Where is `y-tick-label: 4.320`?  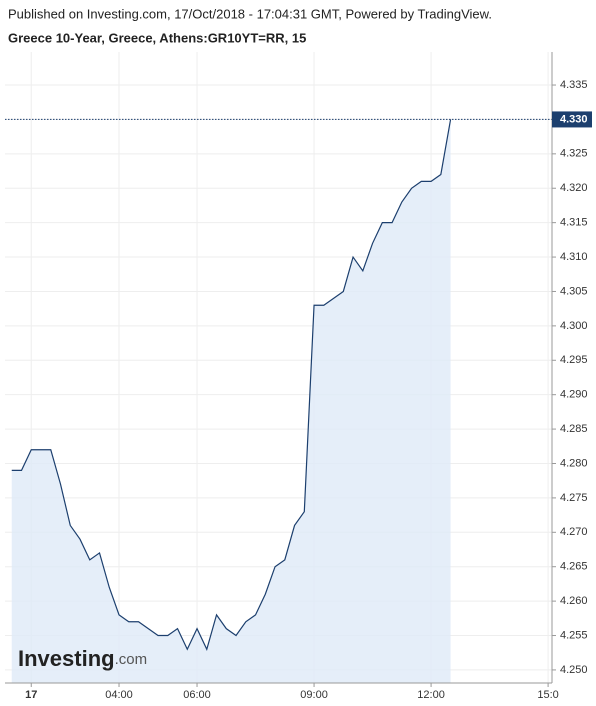 y-tick-label: 4.320 is located at coordinates (574, 188).